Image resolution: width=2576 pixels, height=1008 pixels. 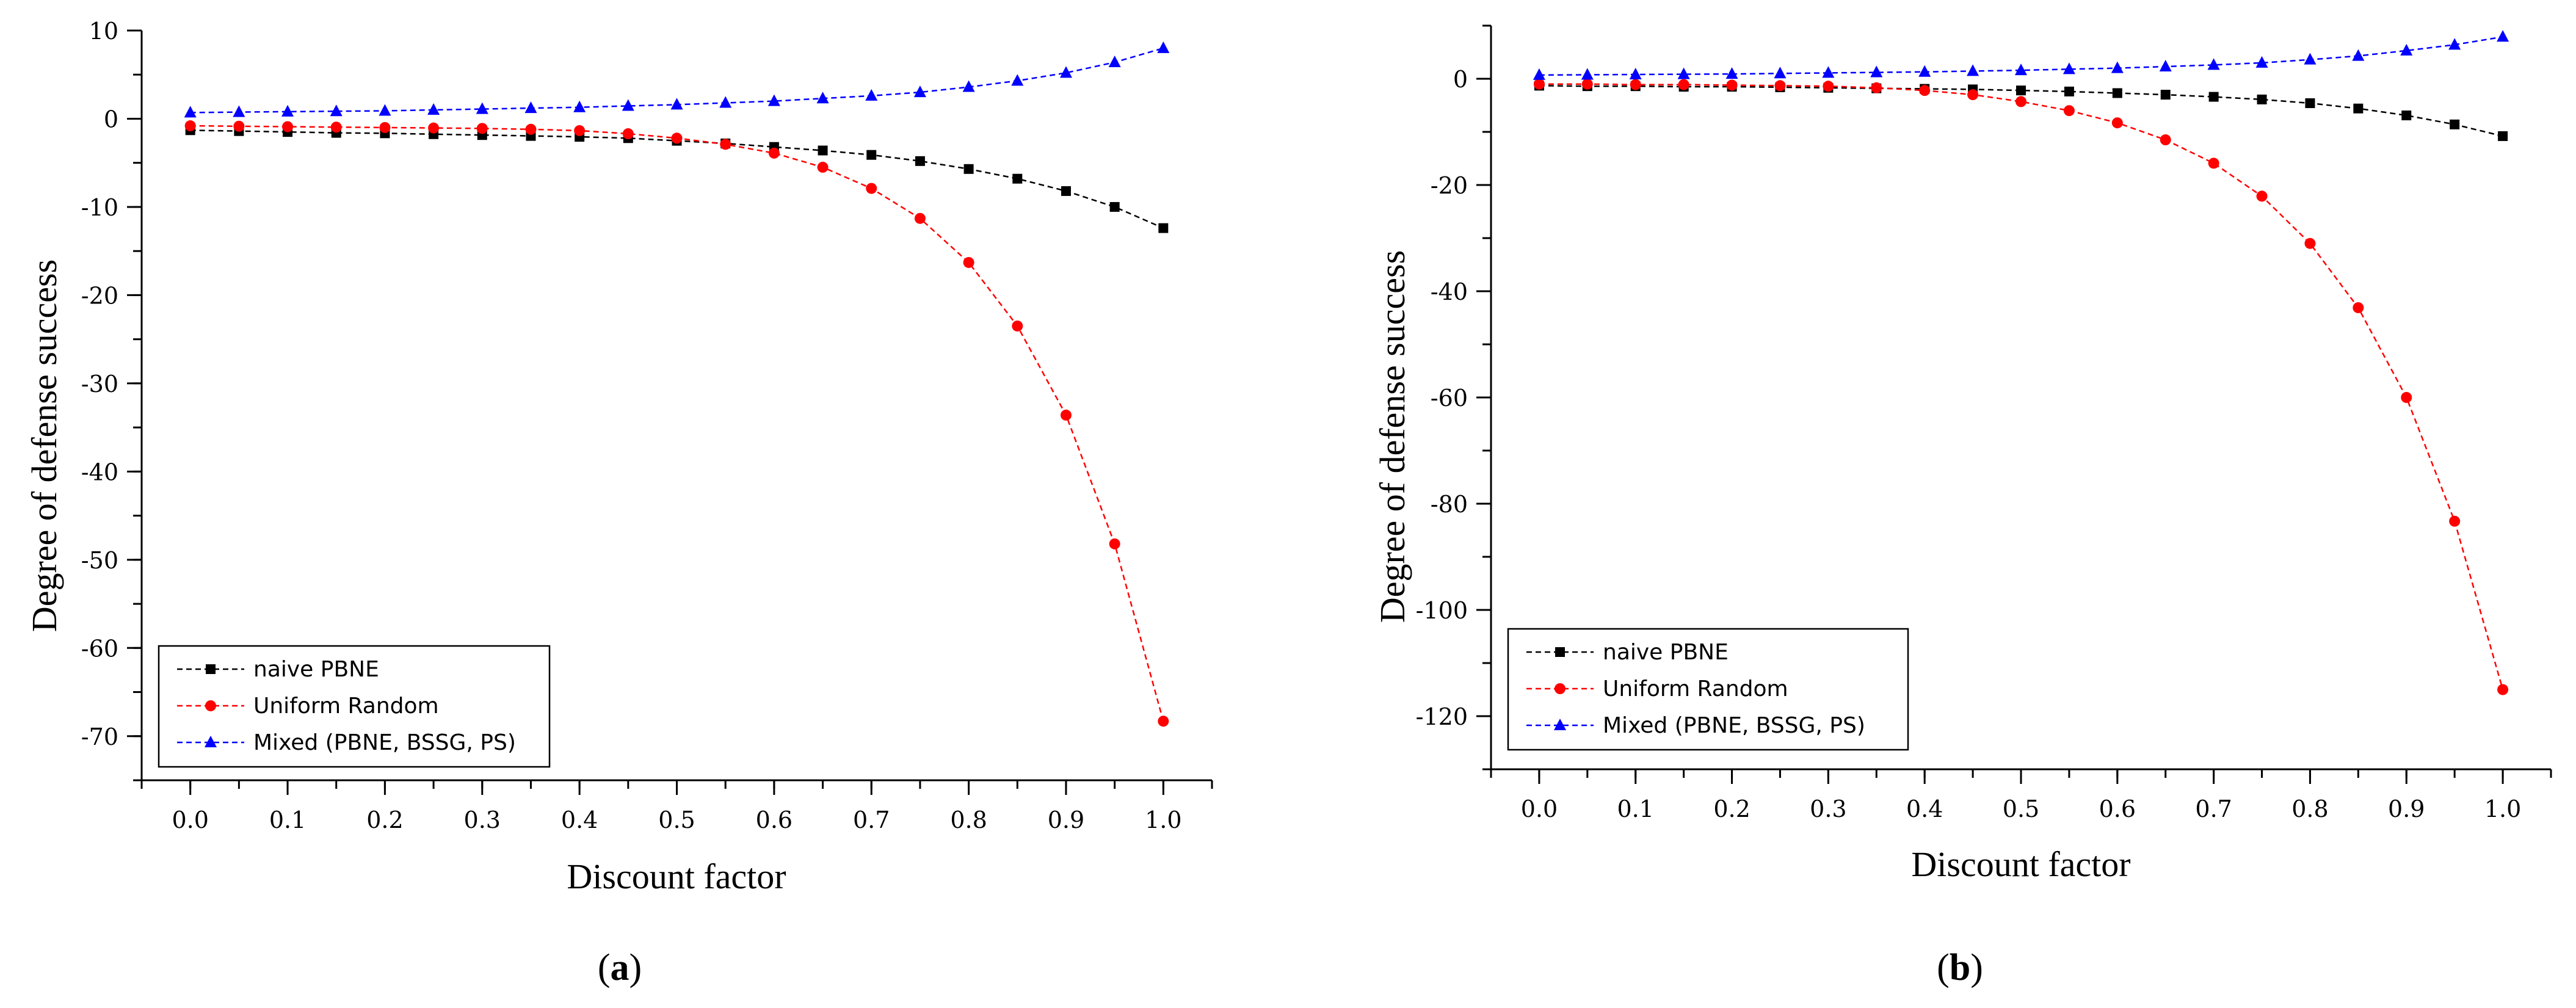 I want to click on panel-b-y-tick-label: 0, so click(x=1460, y=79).